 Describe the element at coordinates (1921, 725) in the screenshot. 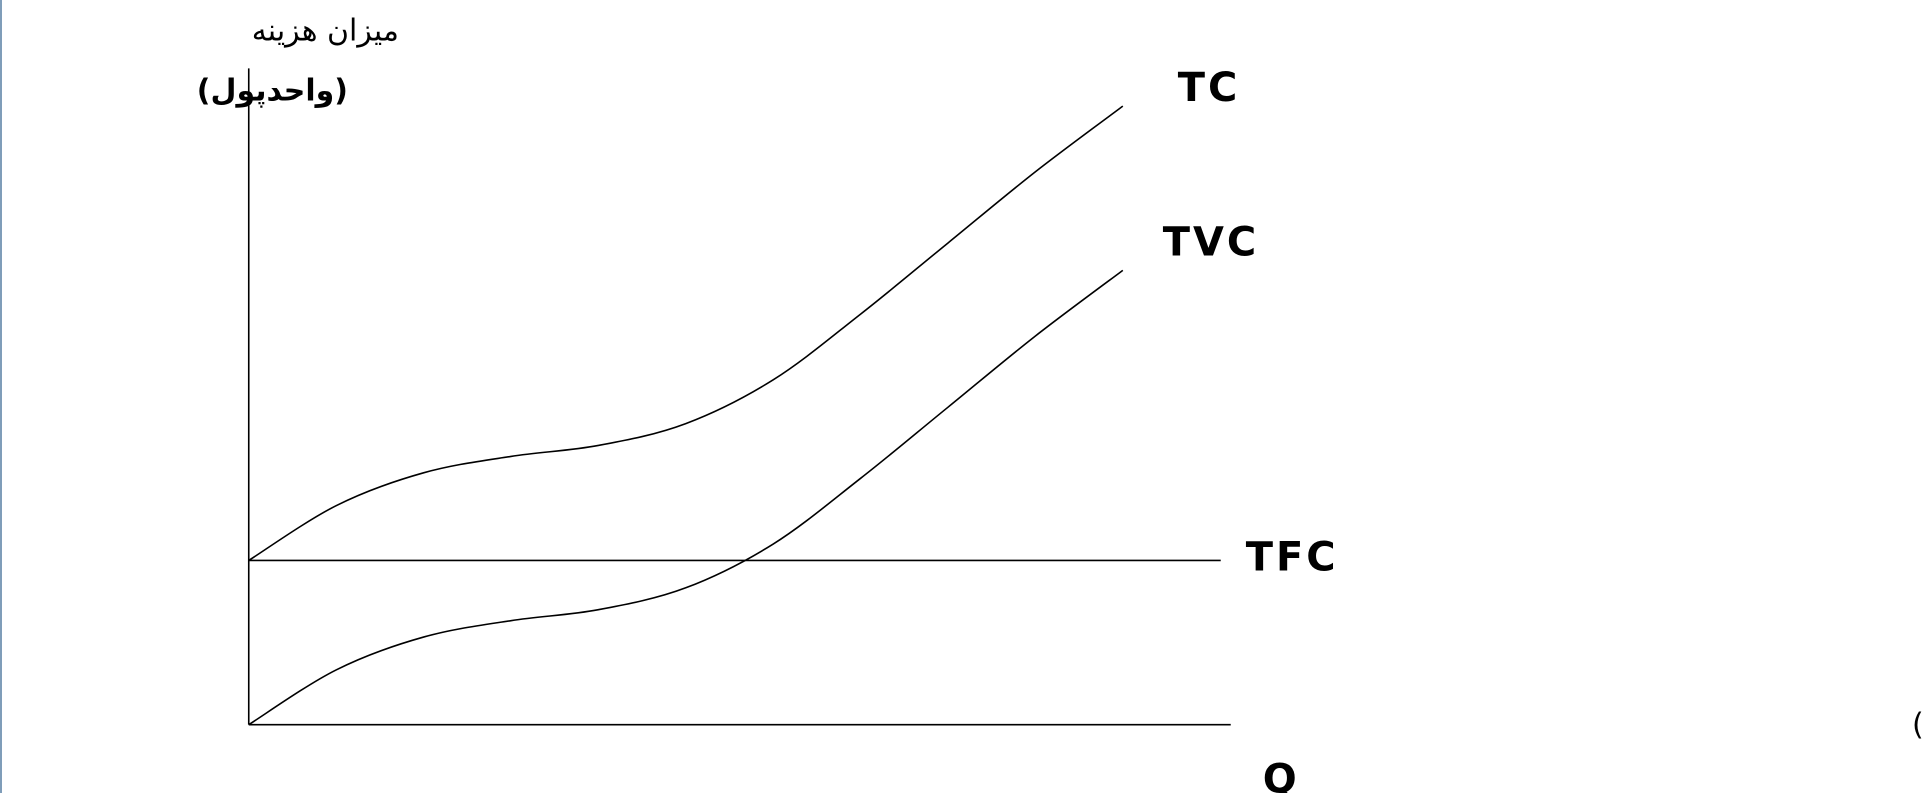

I see `x-axis-label: میزان محصول(در هر واحد زمان )` at that location.